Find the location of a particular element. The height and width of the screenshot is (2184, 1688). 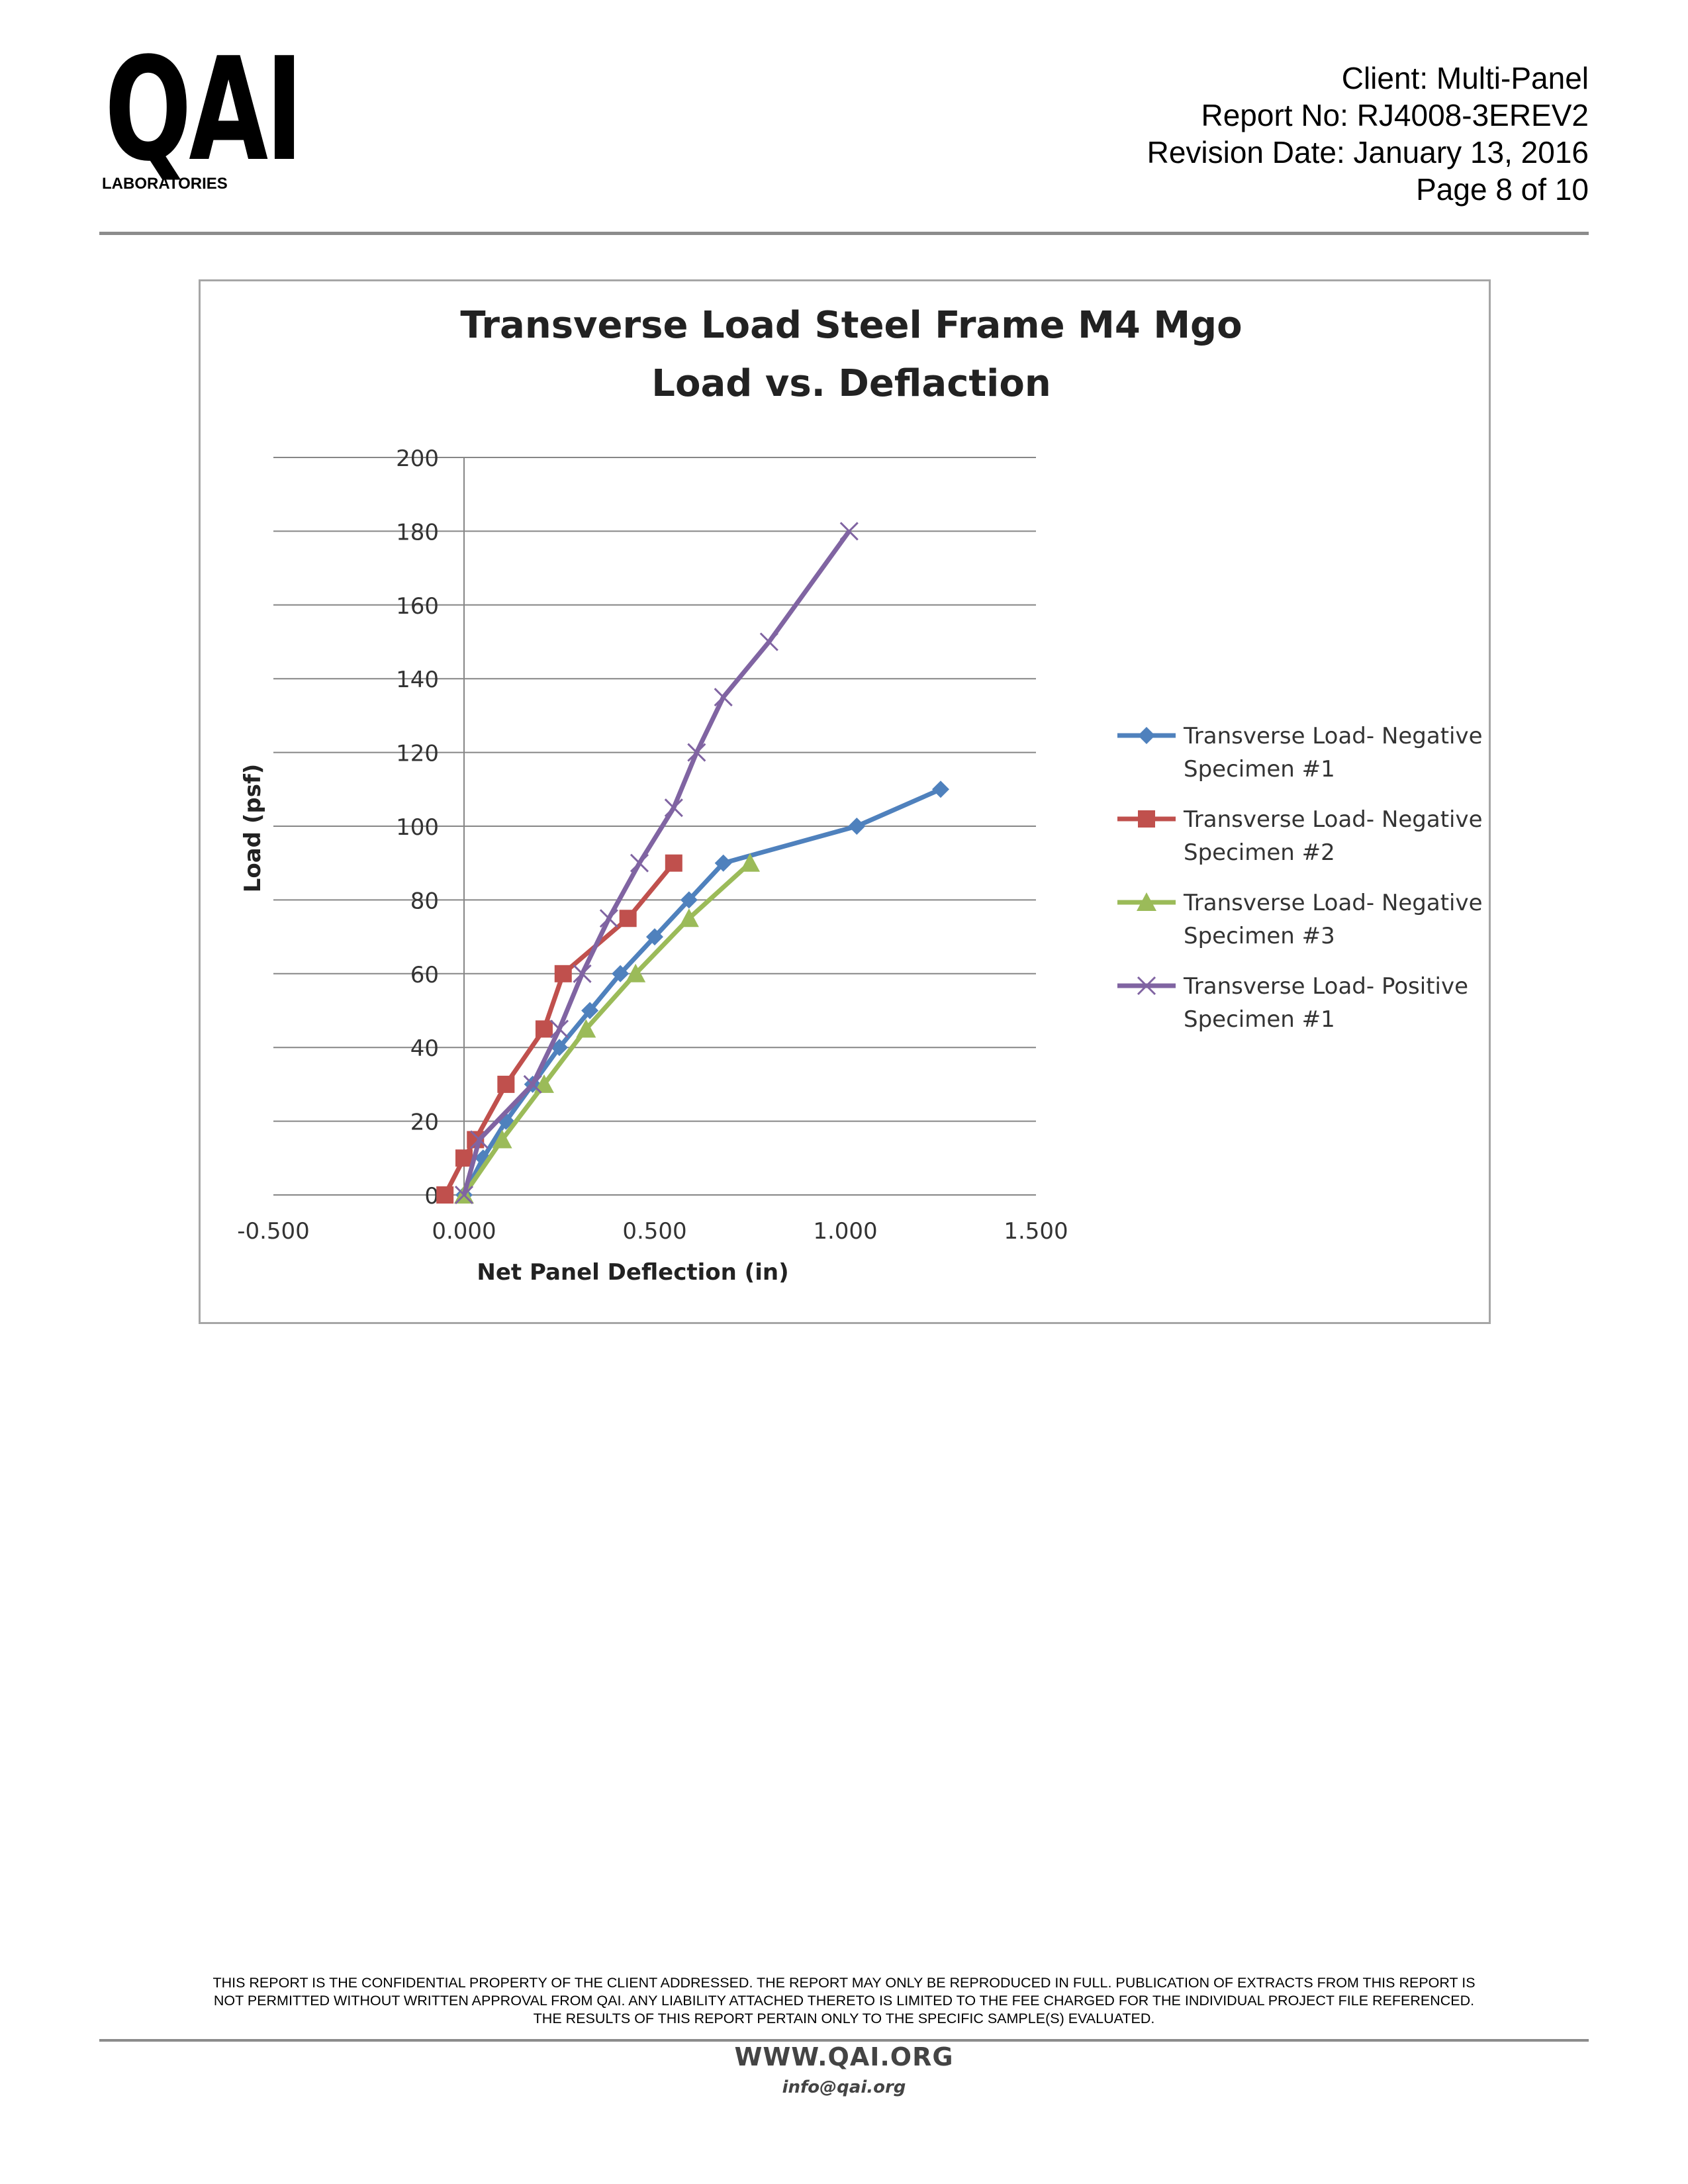

y-tick-label: 0 is located at coordinates (431, 1196).